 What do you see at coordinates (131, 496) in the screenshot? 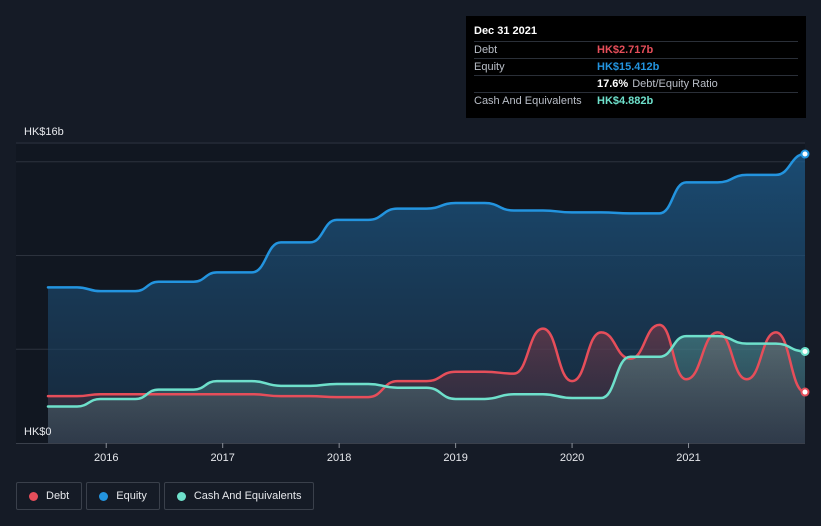
I see `legend-equity-label: Equity` at bounding box center [131, 496].